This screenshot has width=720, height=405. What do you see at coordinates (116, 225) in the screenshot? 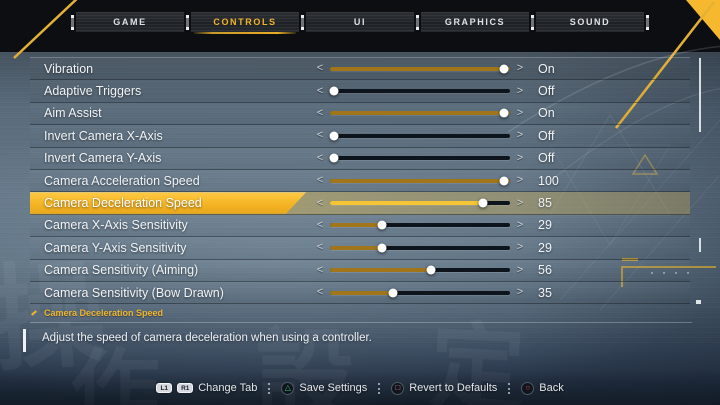
I see `setting-label: Camera X-Axis Sensitivity` at bounding box center [116, 225].